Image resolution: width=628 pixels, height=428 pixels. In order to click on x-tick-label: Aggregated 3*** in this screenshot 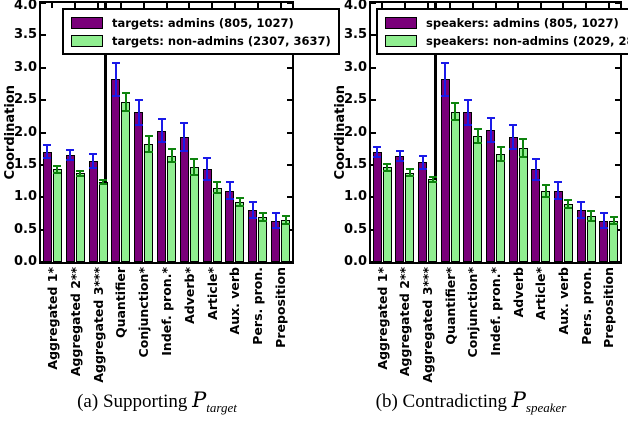, I will do `click(427, 327)`.